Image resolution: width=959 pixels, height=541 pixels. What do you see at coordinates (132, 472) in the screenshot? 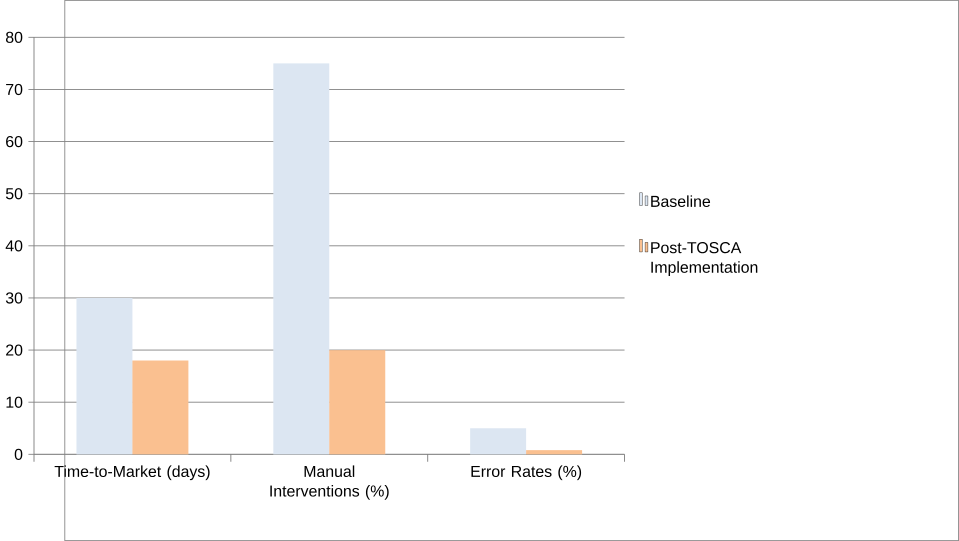
I see `x-tick-label: Time-to-Market (days)` at bounding box center [132, 472].